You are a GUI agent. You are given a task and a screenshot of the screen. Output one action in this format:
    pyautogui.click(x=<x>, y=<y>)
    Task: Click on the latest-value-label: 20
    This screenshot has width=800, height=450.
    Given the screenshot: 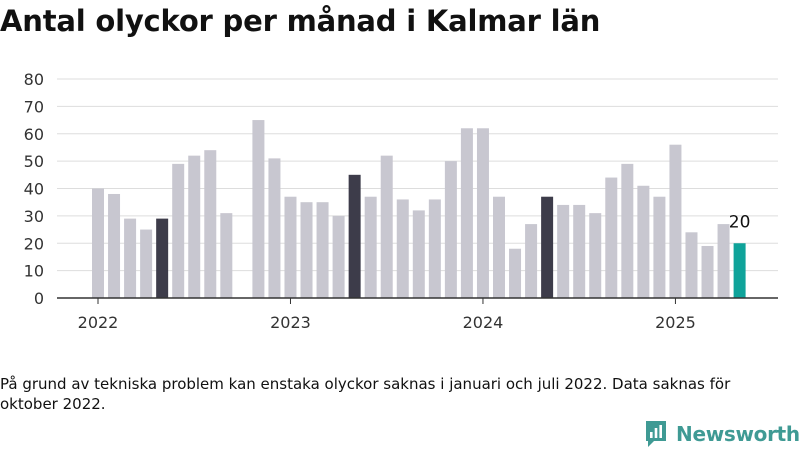 What is the action you would take?
    pyautogui.click(x=740, y=222)
    